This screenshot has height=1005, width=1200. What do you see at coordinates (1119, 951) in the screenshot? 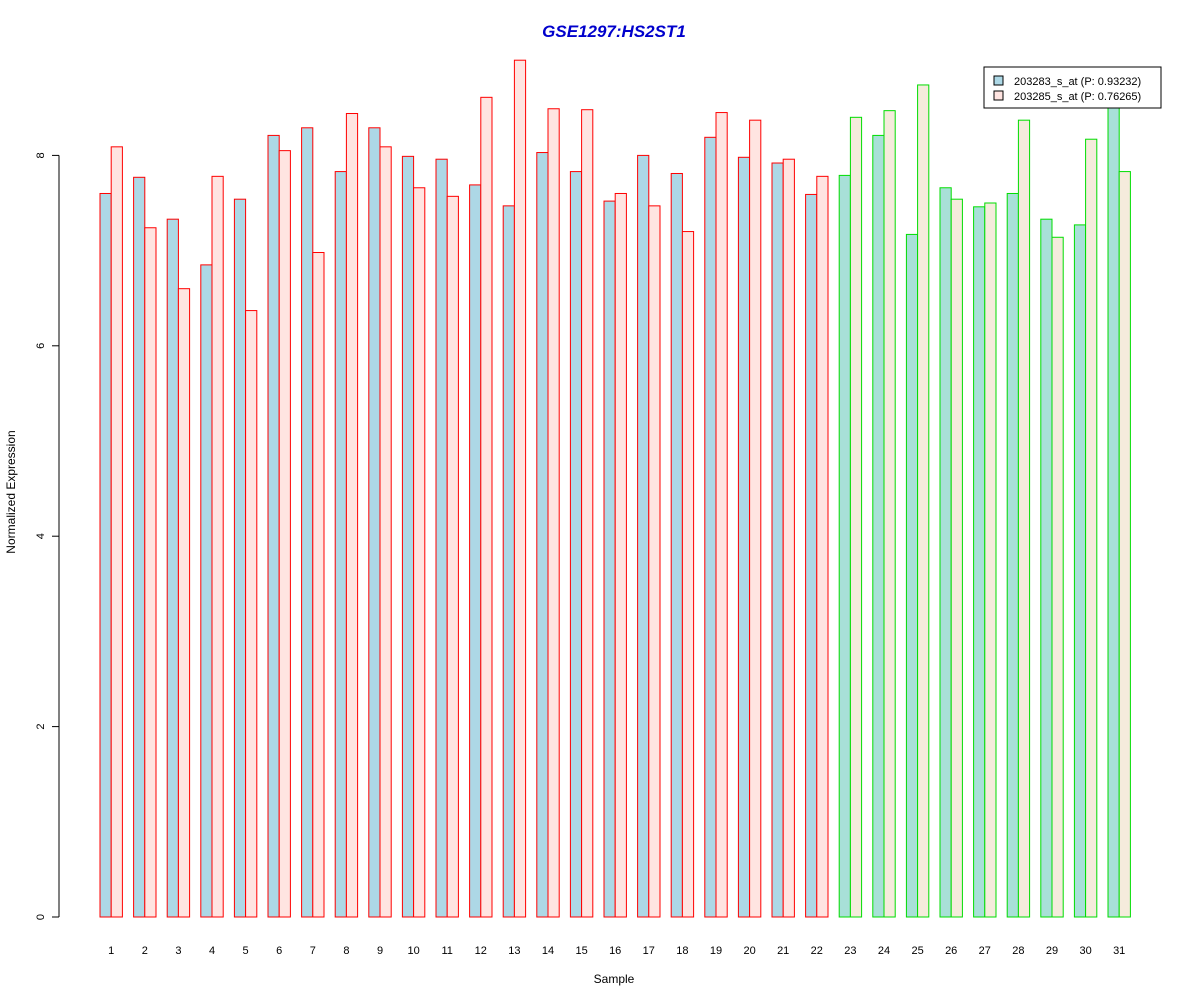
I see `x-tick-label: 31` at bounding box center [1119, 951].